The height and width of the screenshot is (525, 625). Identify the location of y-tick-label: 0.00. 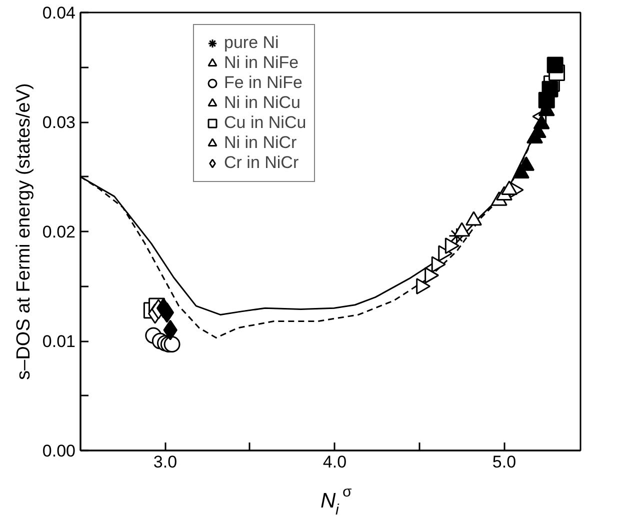
(59, 451).